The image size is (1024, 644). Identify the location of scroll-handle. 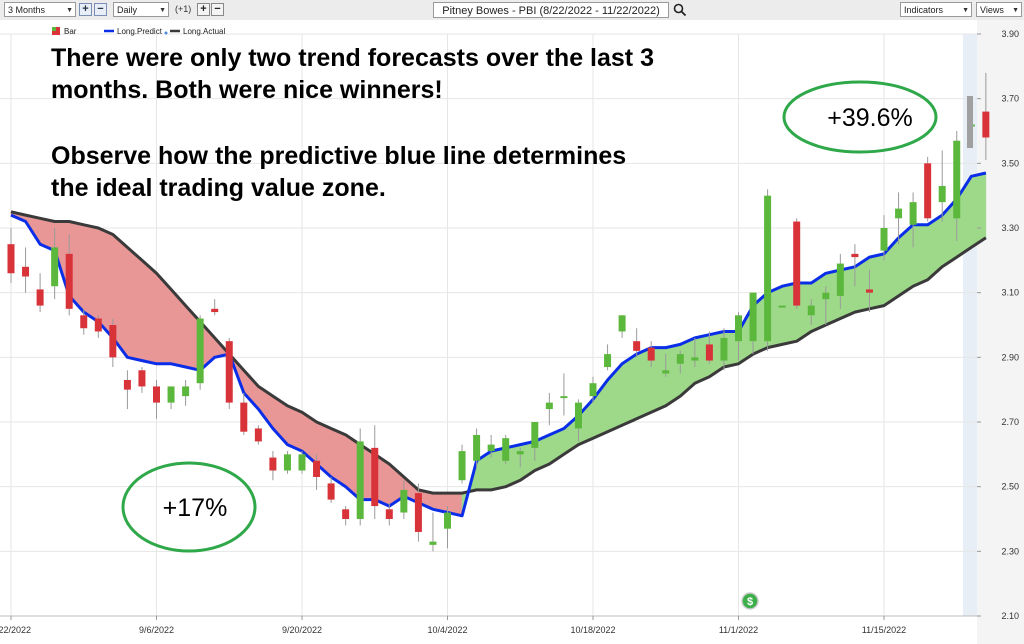
(970, 122).